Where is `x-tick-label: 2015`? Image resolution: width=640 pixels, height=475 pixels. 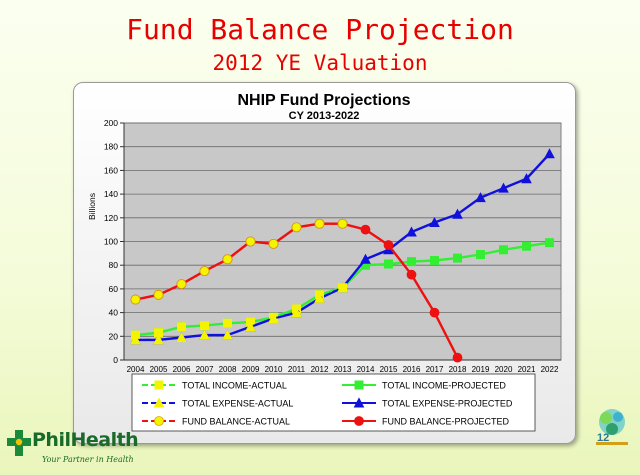 x-tick-label: 2015 is located at coordinates (389, 369).